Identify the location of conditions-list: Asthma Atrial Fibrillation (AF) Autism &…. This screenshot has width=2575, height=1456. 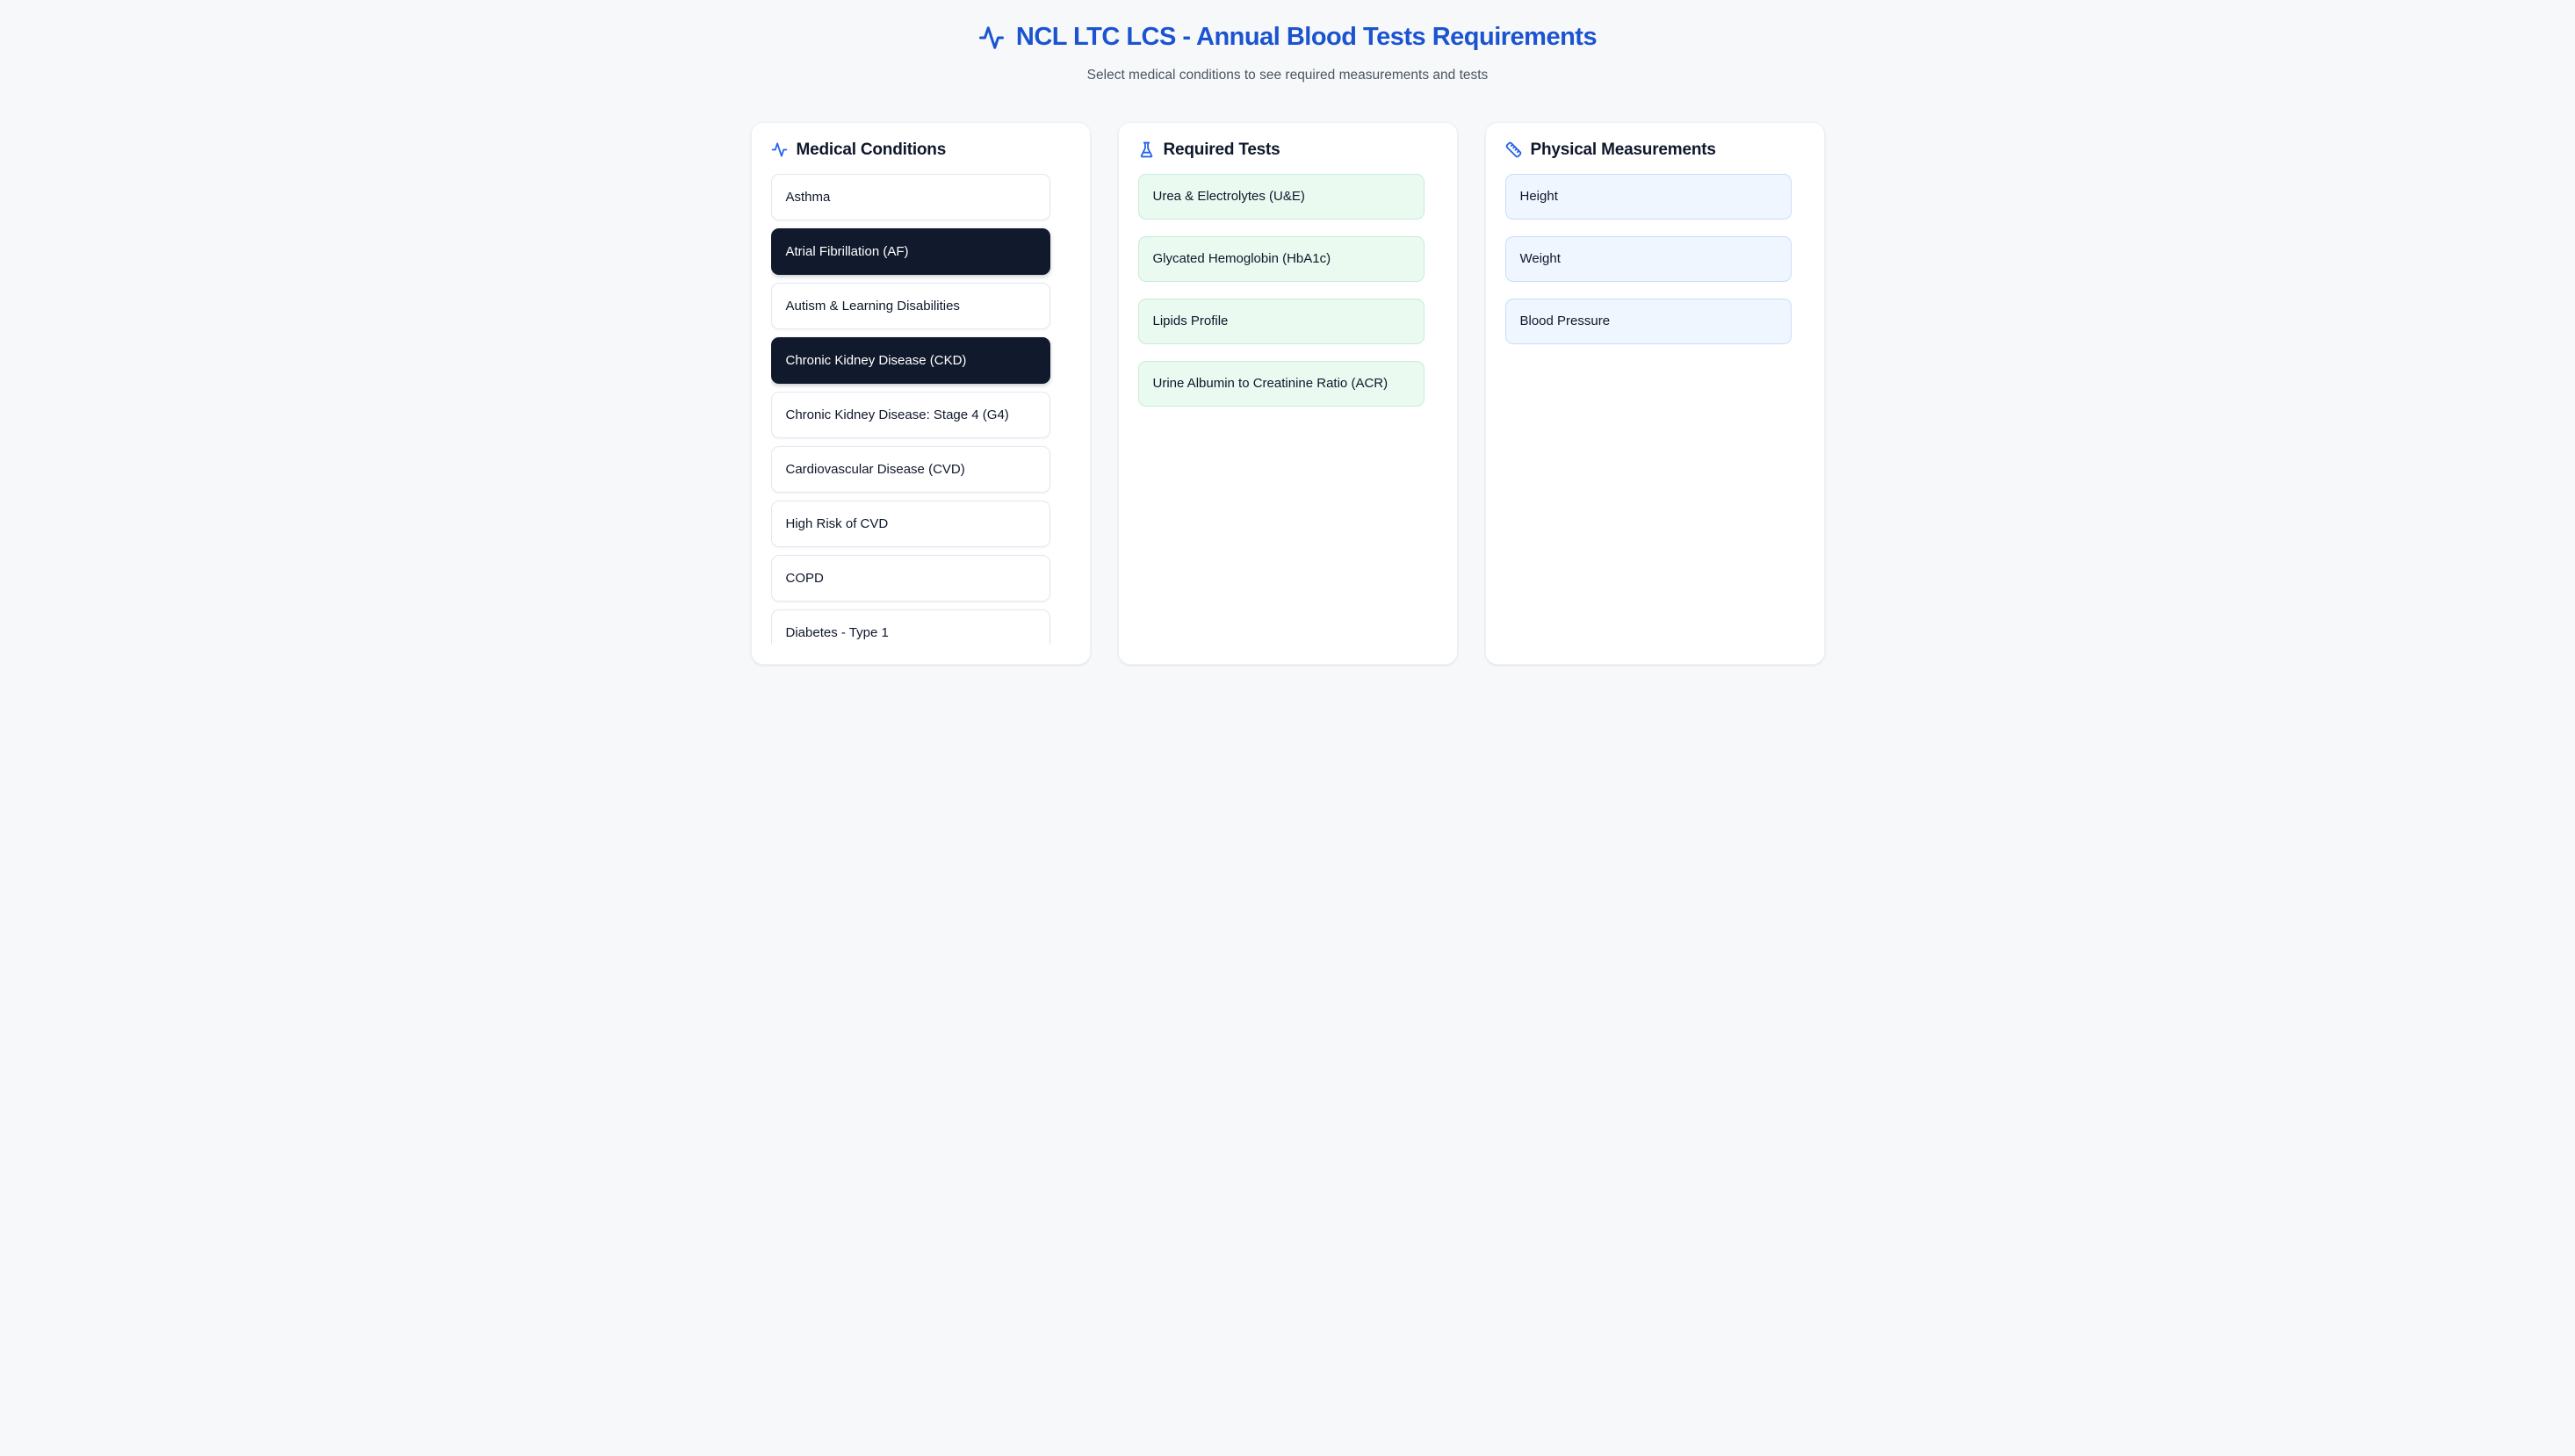
(921, 409).